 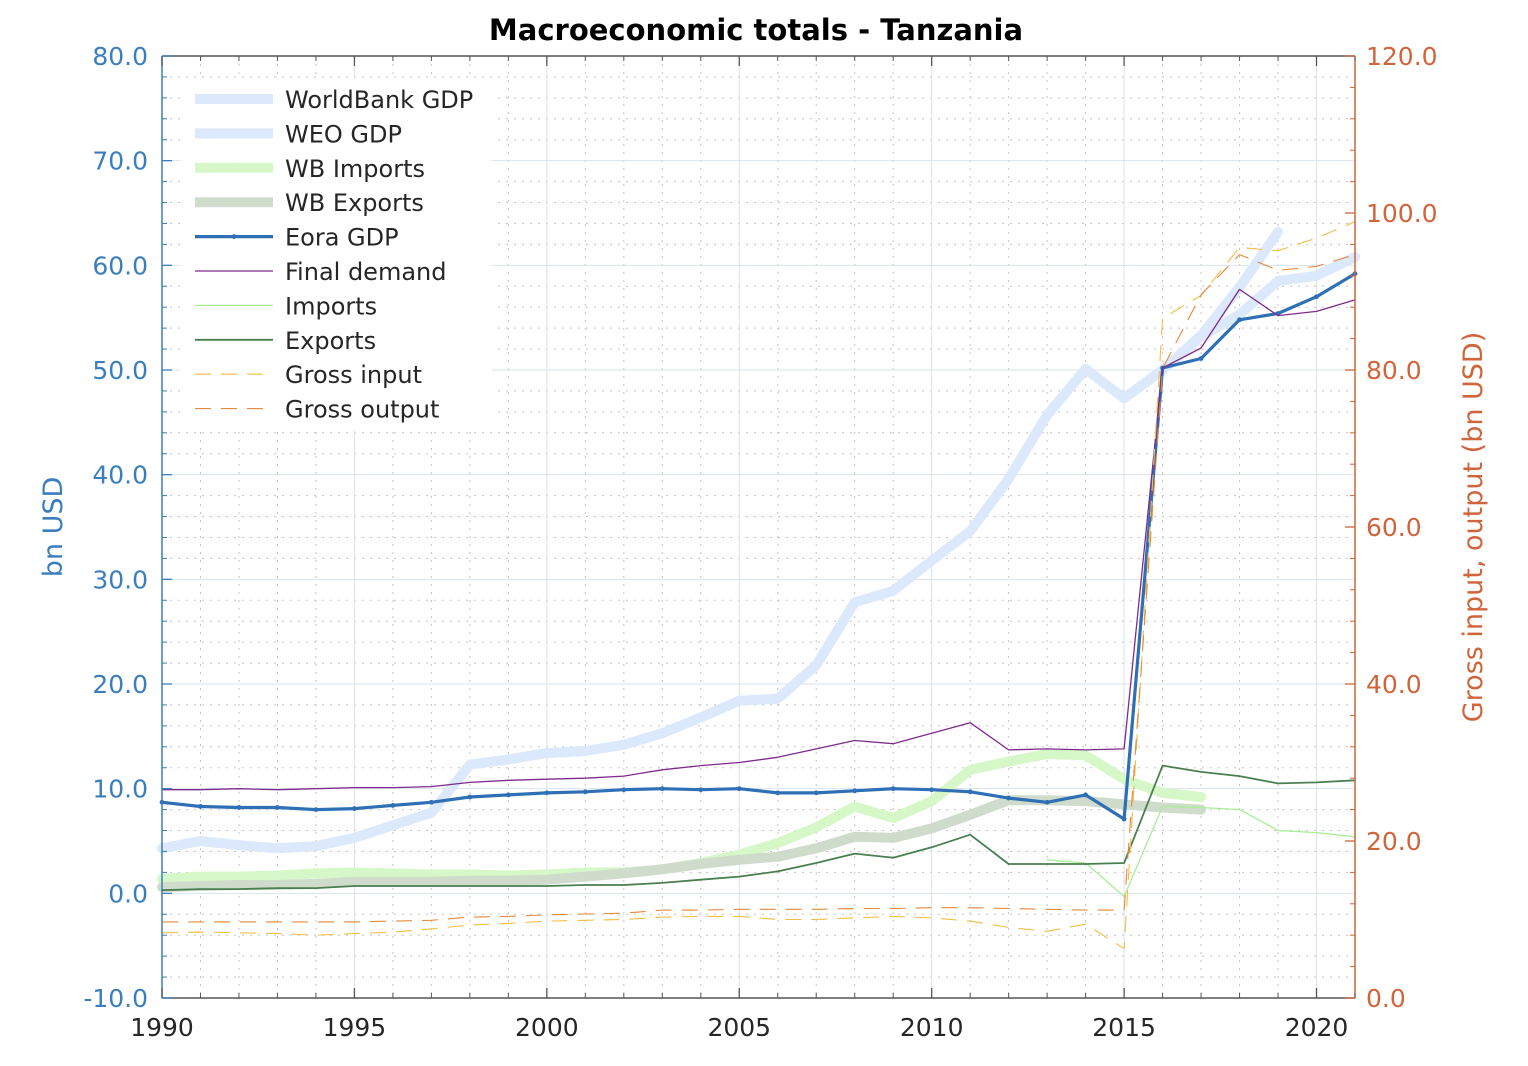 I want to click on y-tick-label: 60.0, so click(x=120, y=265).